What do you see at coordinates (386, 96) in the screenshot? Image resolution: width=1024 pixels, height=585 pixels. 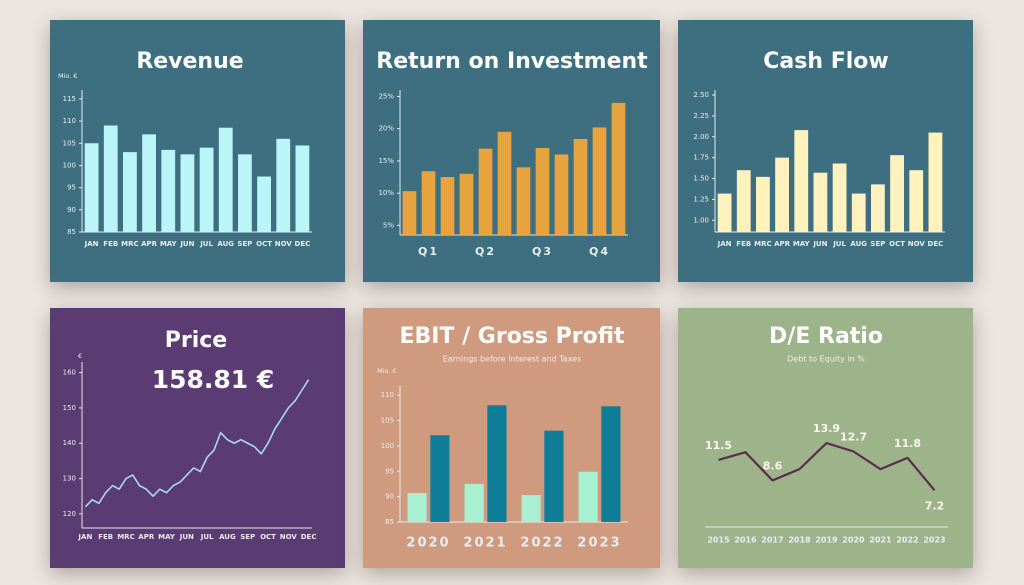 I see `y-tick-label: 25%` at bounding box center [386, 96].